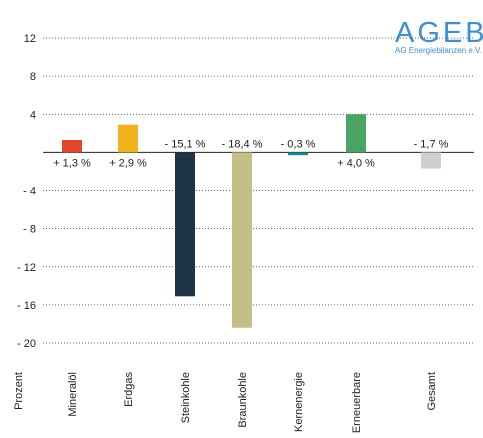  What do you see at coordinates (72, 146) in the screenshot?
I see `bar-mineralöl` at bounding box center [72, 146].